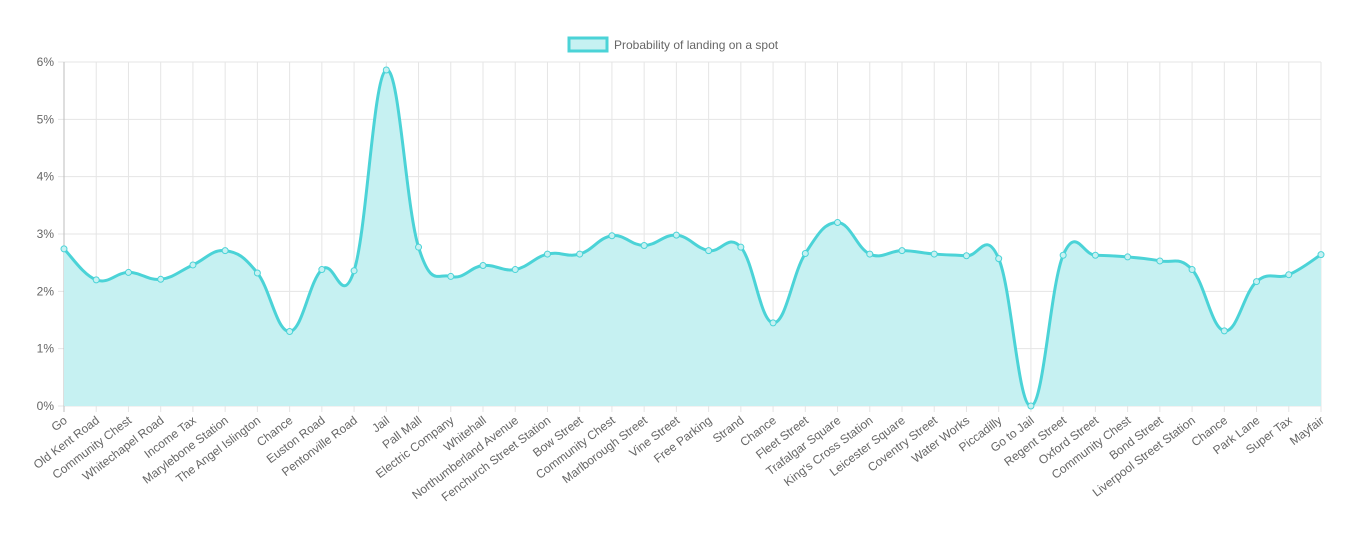 Image resolution: width=1350 pixels, height=540 pixels. Describe the element at coordinates (46, 119) in the screenshot. I see `y-tick-label: 5%` at that location.